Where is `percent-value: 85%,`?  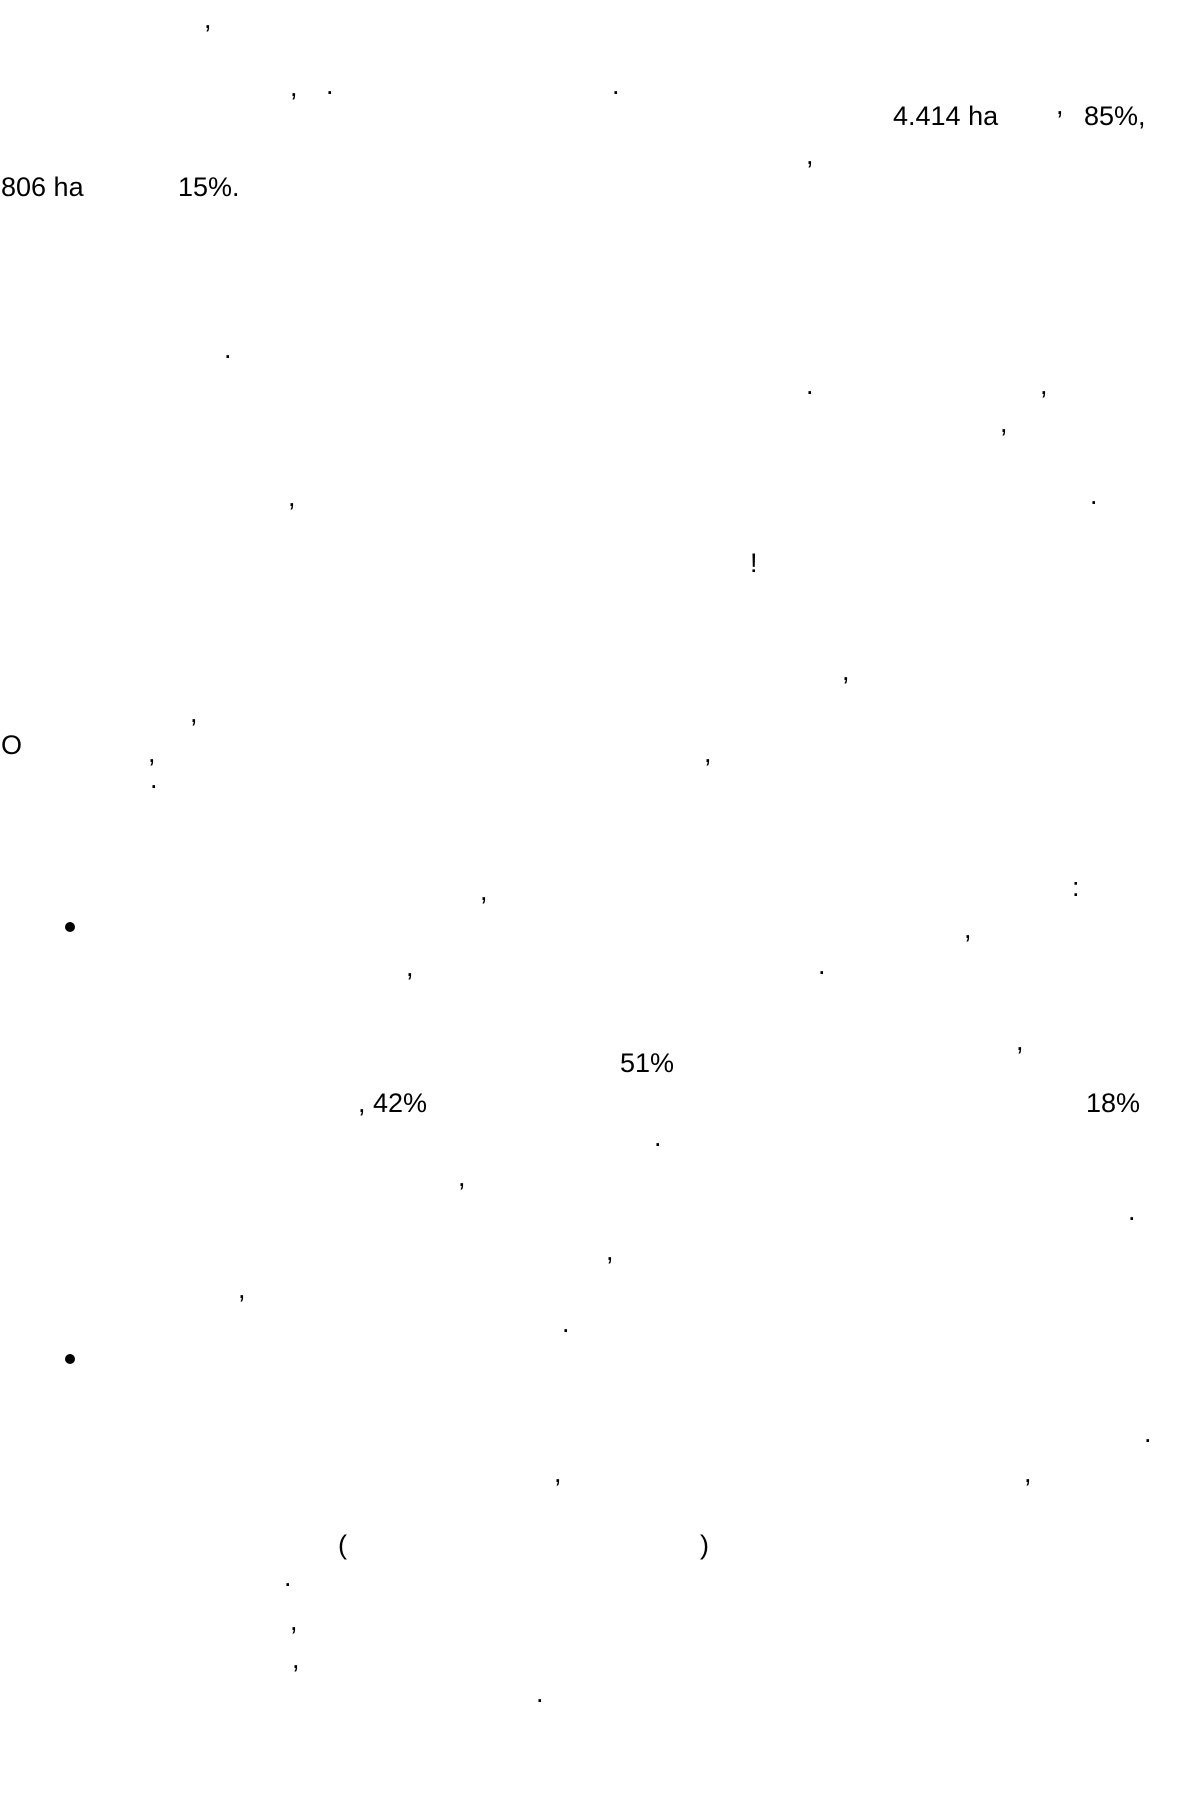
percent-value: 85%, is located at coordinates (1115, 116).